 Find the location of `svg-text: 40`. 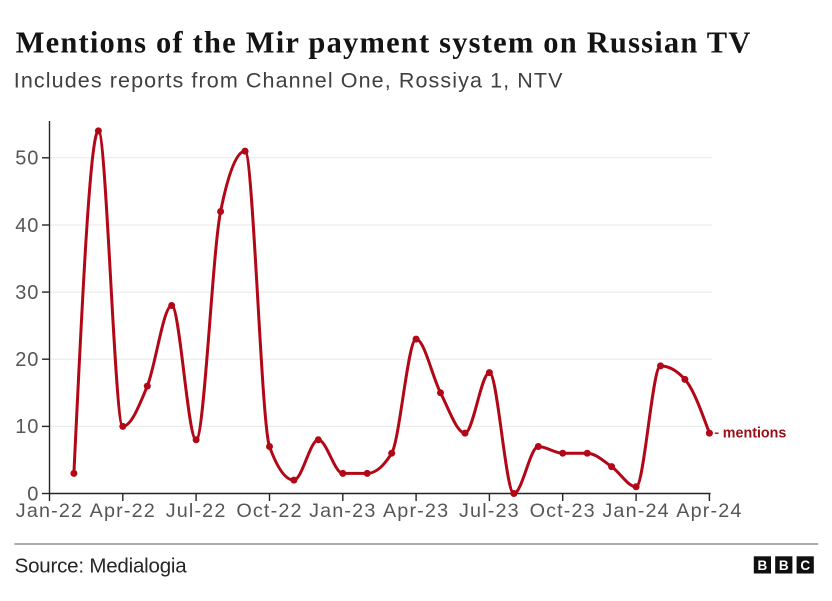

svg-text: 40 is located at coordinates (27, 226).